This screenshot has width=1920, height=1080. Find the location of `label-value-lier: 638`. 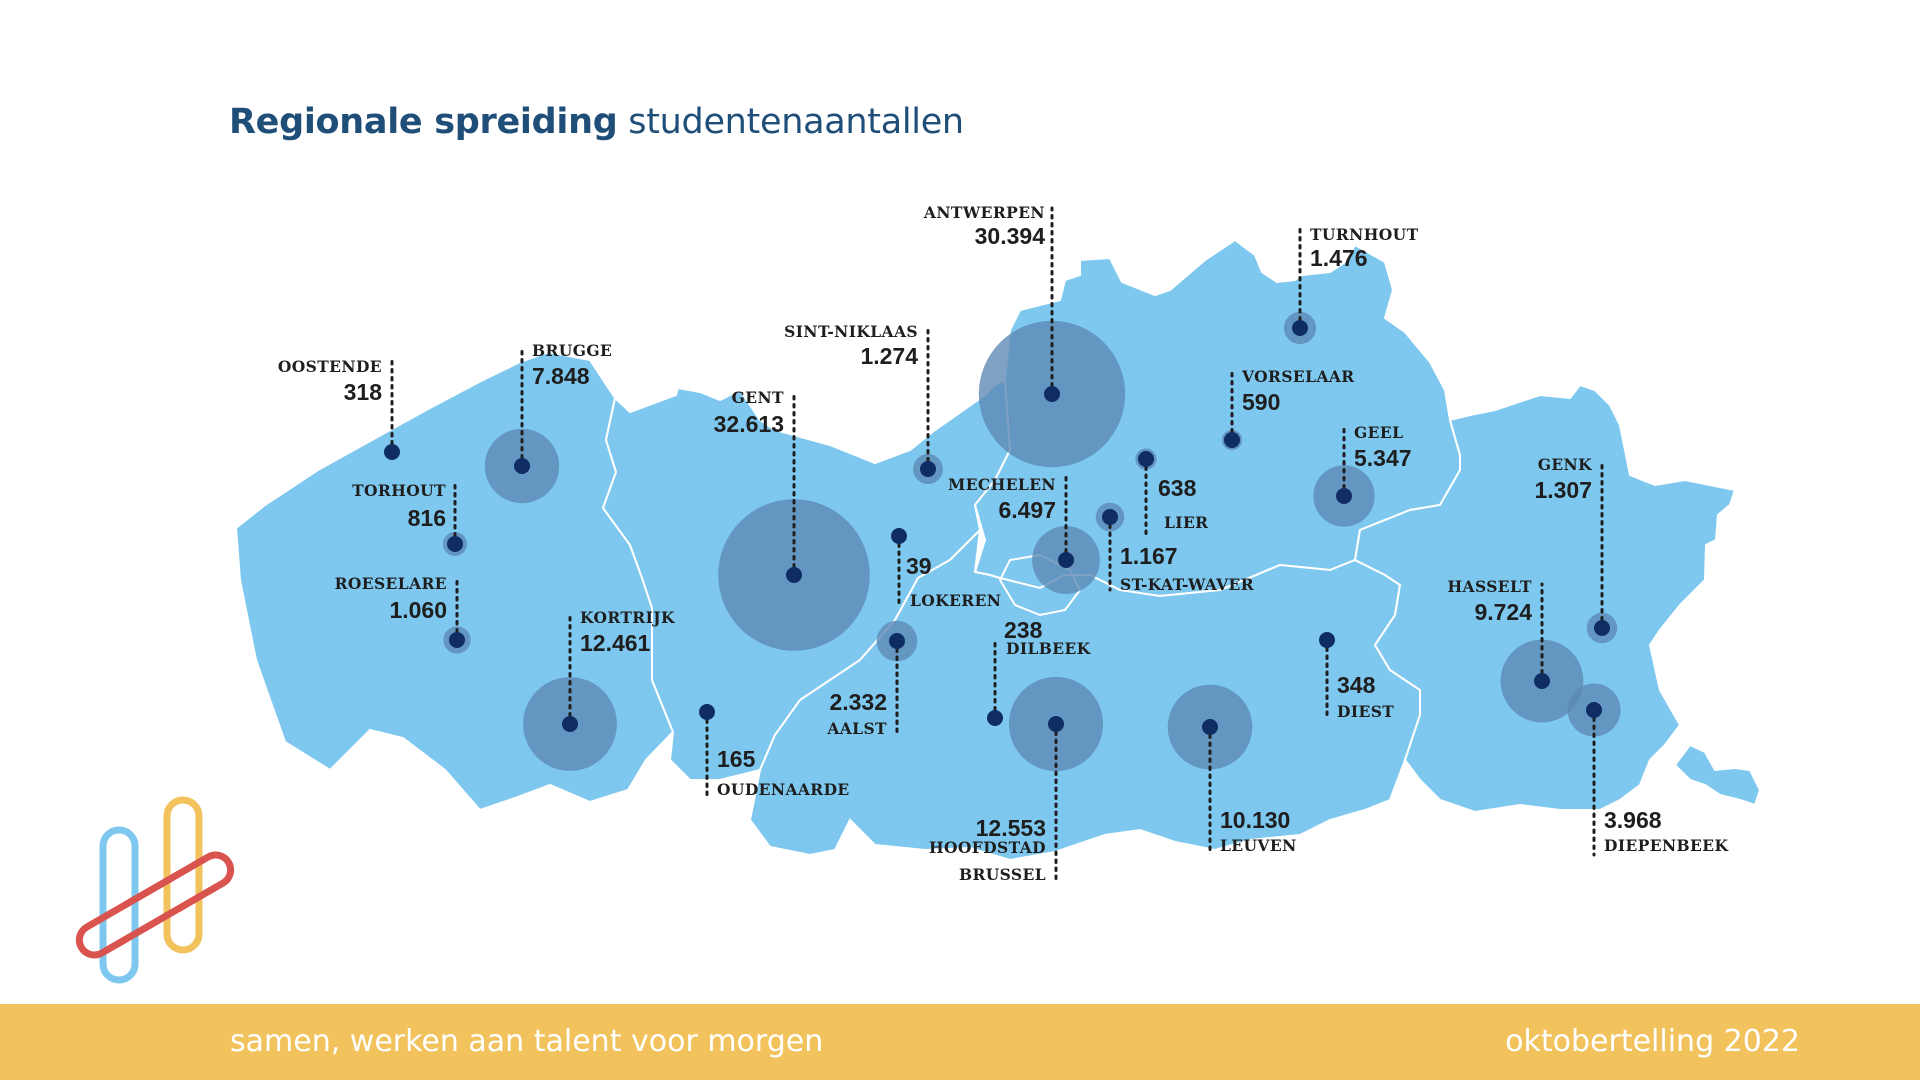

label-value-lier: 638 is located at coordinates (1177, 488).